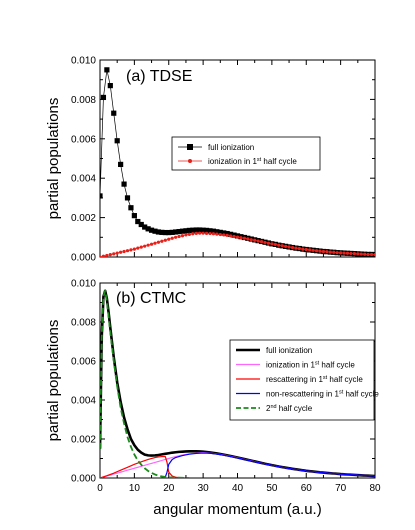  I want to click on legend-label-sup: st, so click(317, 364).